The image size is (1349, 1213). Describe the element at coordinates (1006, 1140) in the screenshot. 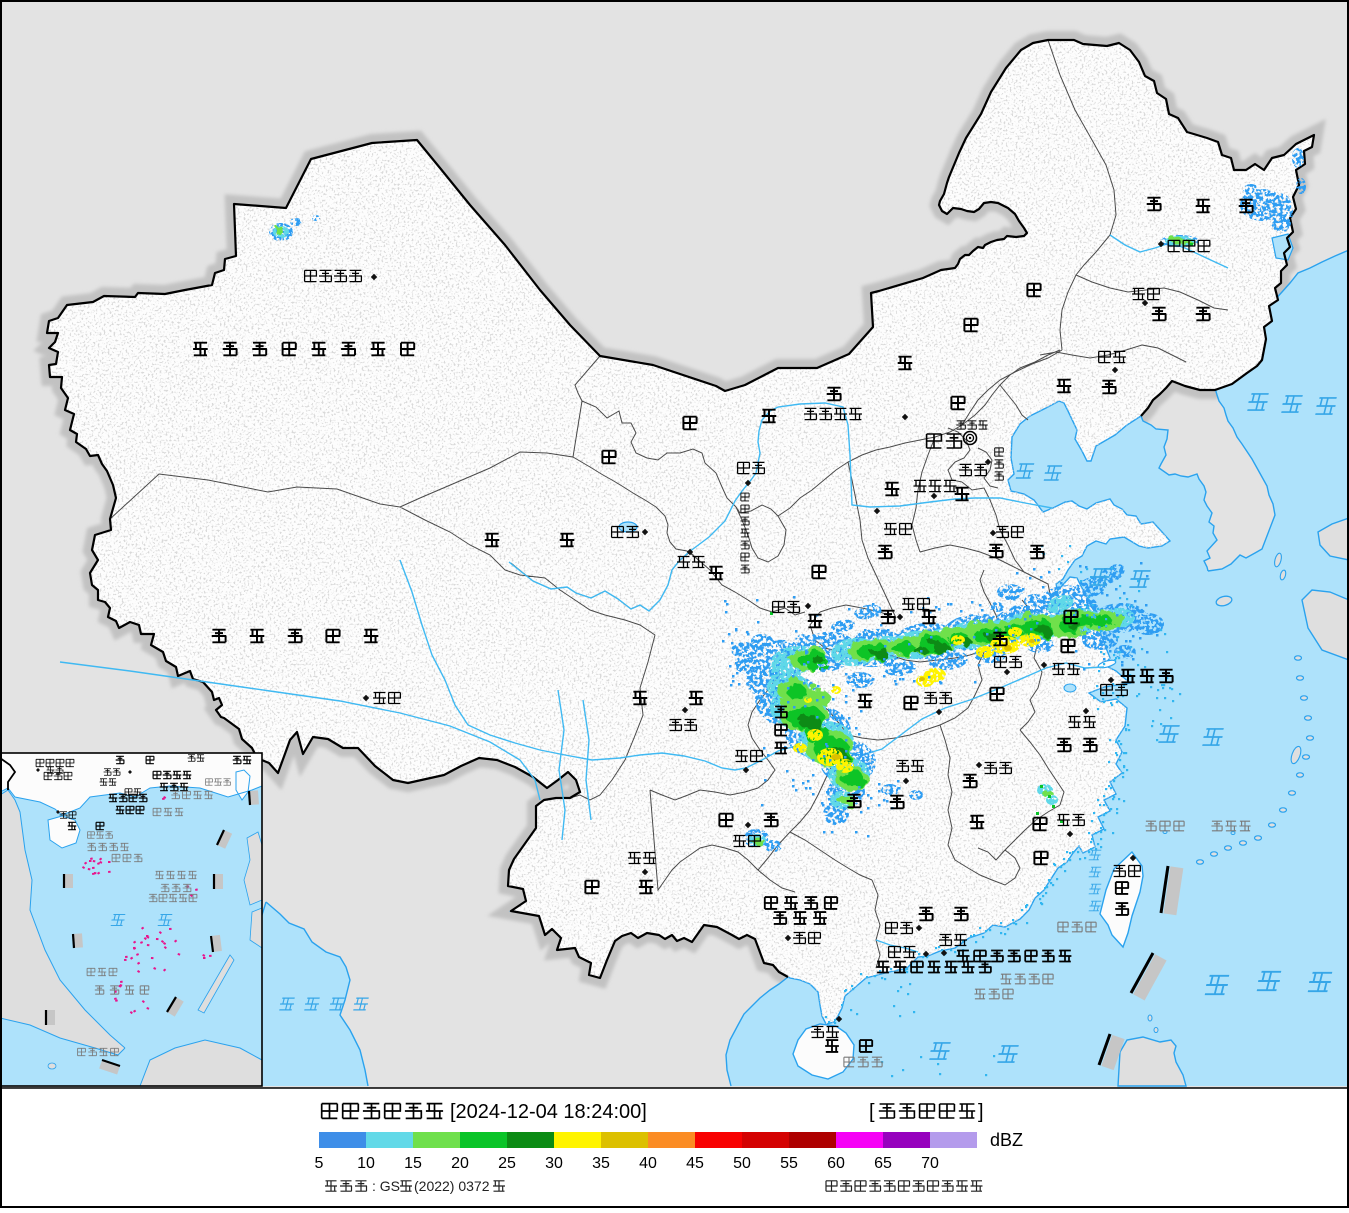

I see `svg-text: dBZ` at that location.